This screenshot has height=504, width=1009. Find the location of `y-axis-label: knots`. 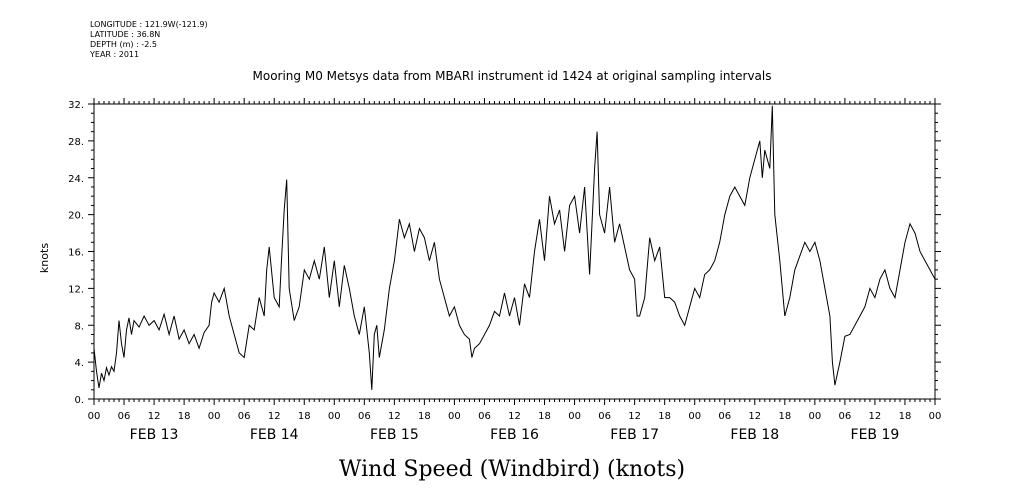

y-axis-label: knots is located at coordinates (44, 258).